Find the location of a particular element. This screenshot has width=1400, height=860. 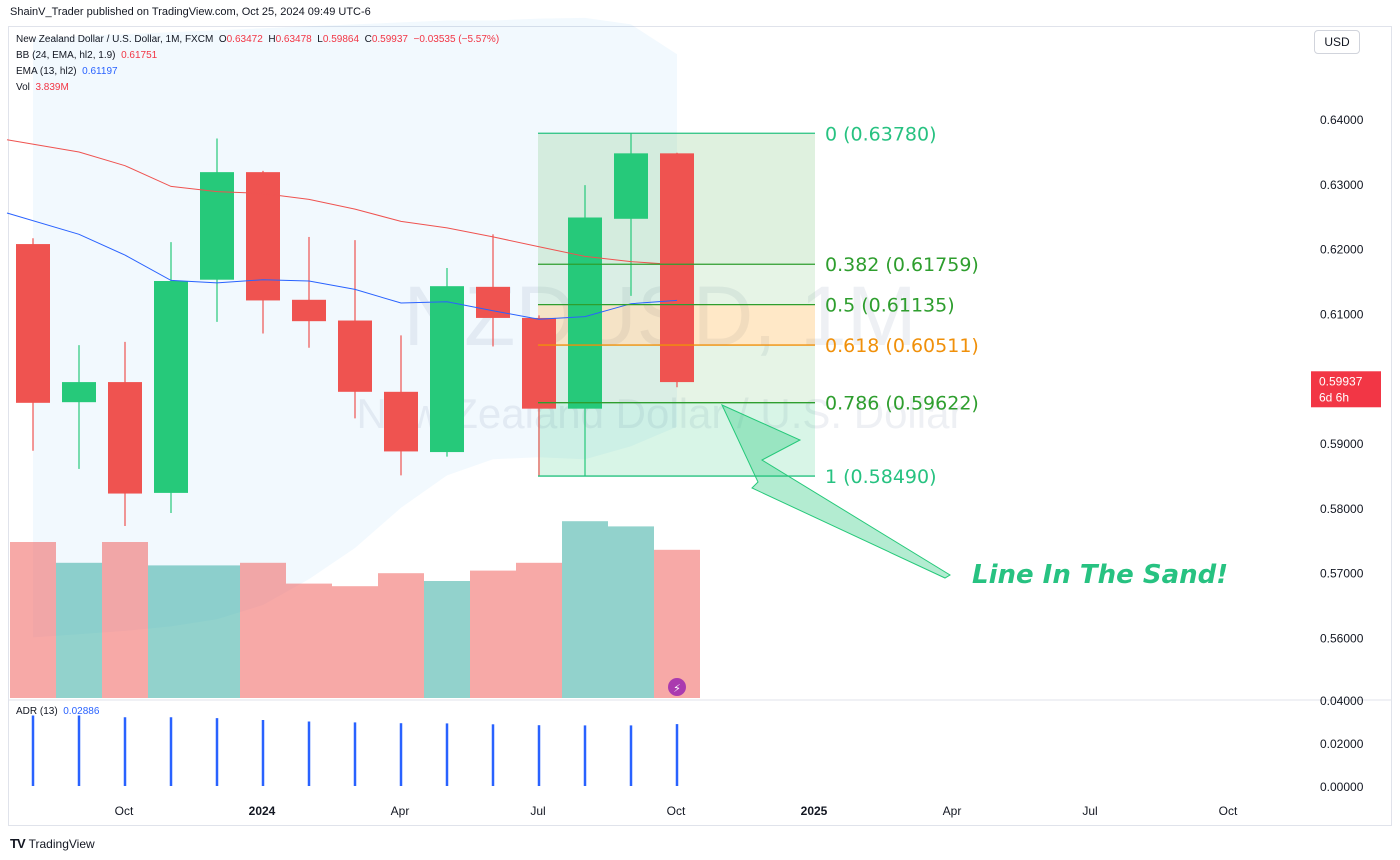

ema-name: EMA (13, hl2) is located at coordinates (46, 71).